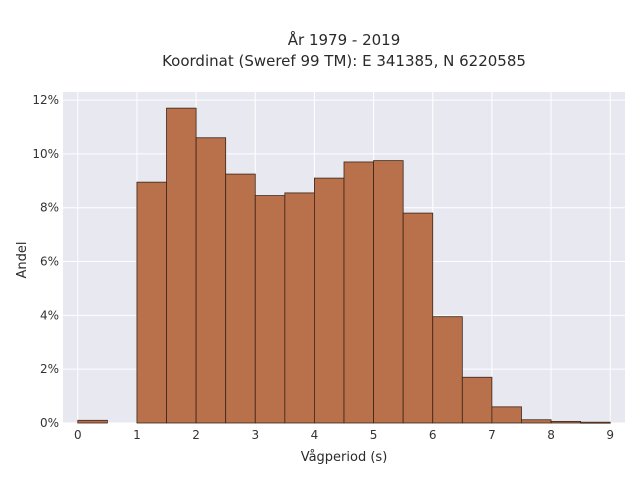  Describe the element at coordinates (49, 369) in the screenshot. I see `y-tick-label: 2%` at that location.